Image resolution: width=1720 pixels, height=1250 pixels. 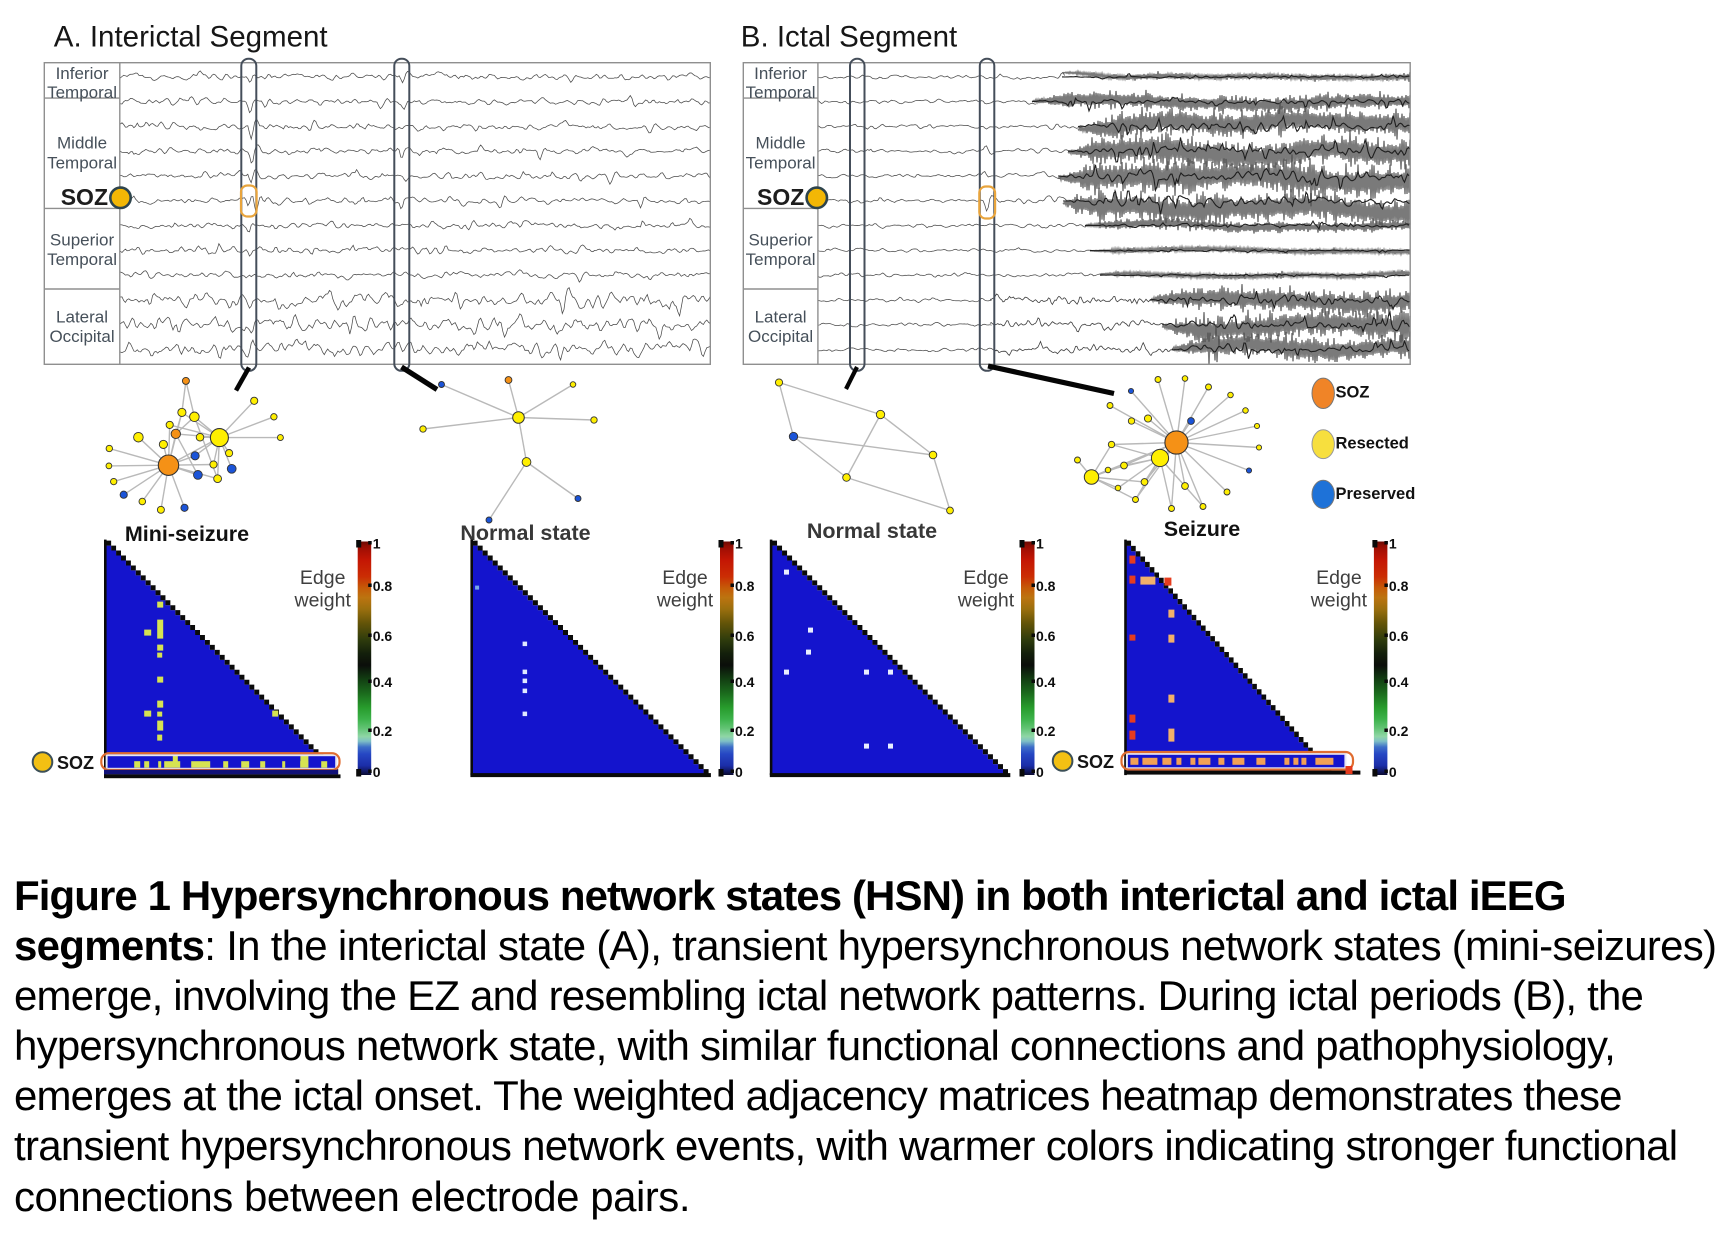 What do you see at coordinates (849, 37) in the screenshot?
I see `svg-text: B. Ictal Segment` at bounding box center [849, 37].